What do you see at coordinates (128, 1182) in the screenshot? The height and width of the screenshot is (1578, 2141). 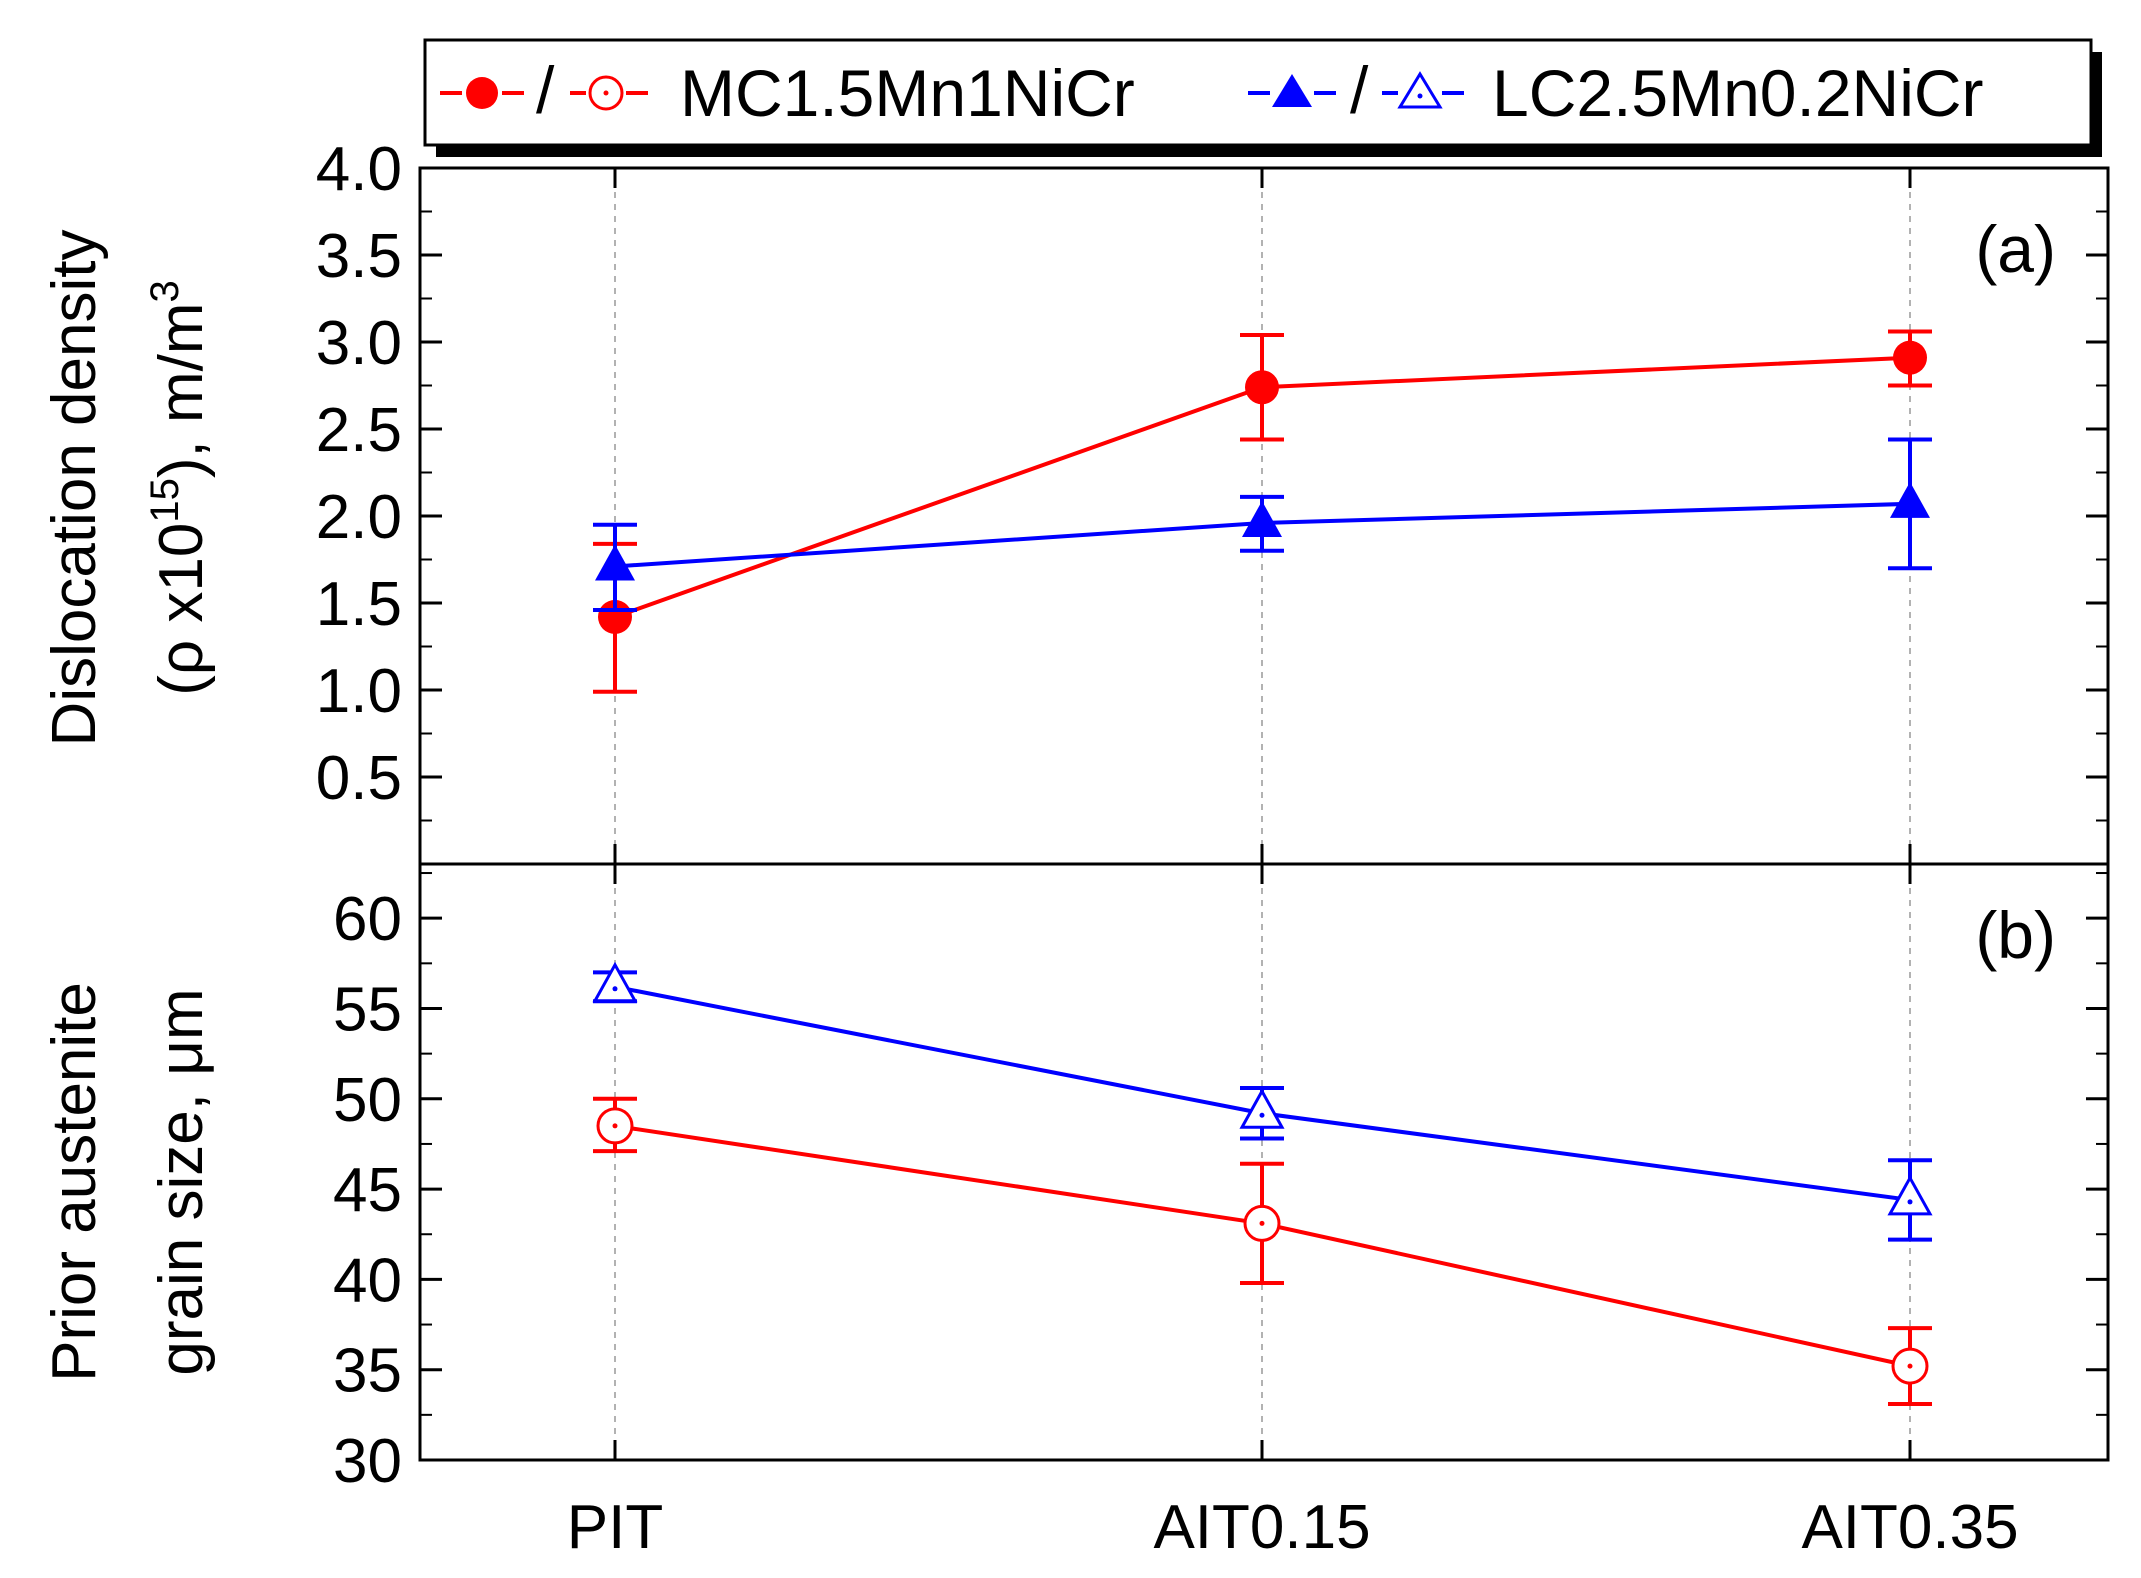 I see `panel-b-ylabel: Prior austenite grain size, μm` at bounding box center [128, 1182].